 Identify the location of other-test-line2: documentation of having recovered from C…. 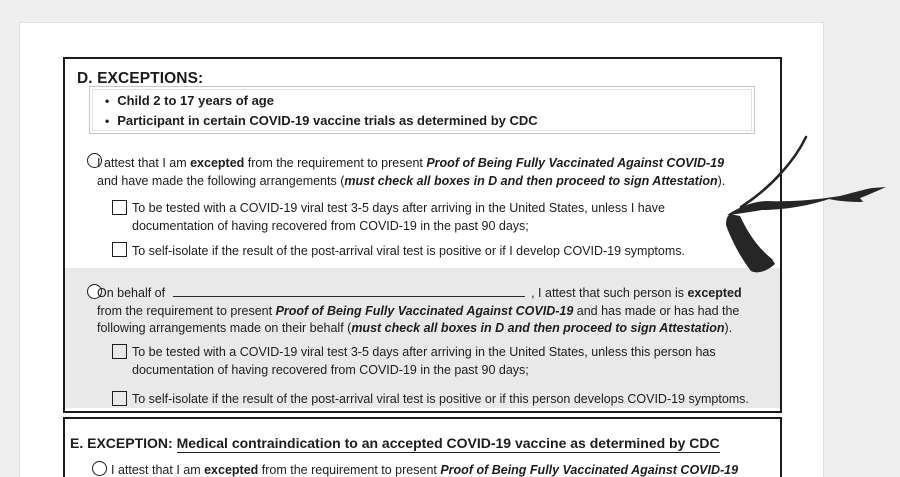
(330, 370).